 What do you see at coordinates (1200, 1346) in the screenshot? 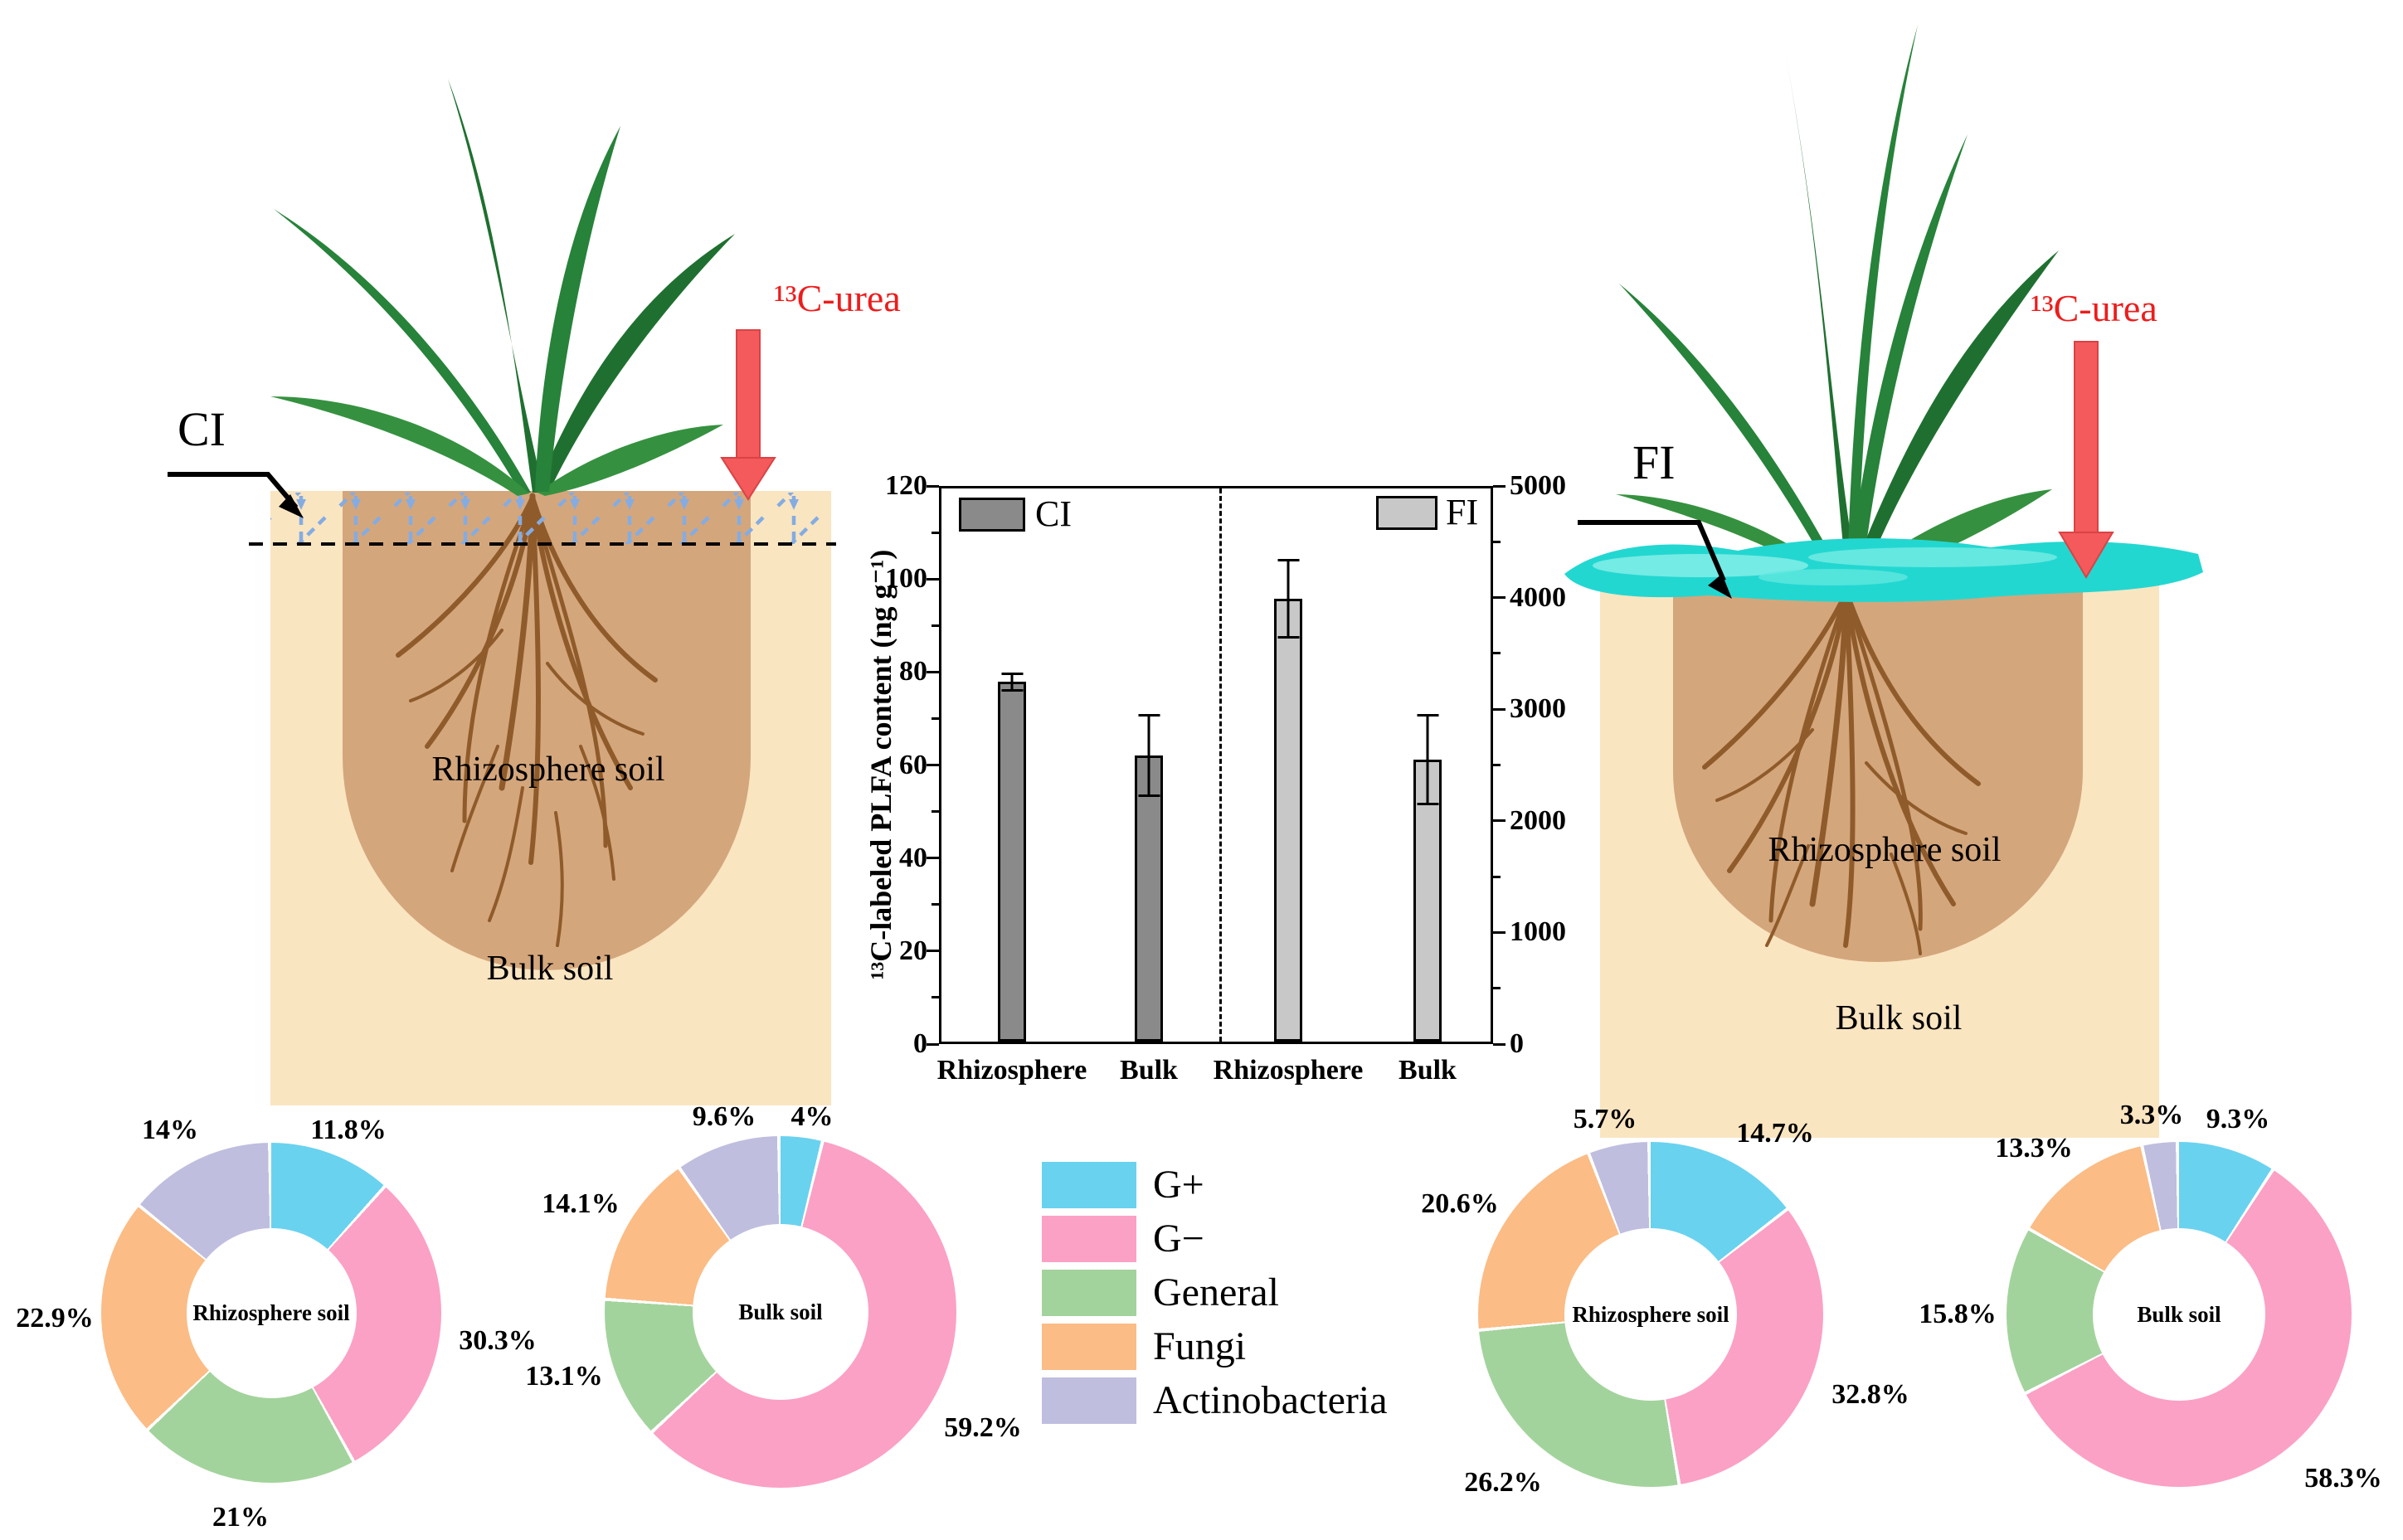
I see `legend-label-fungi: Fungi` at bounding box center [1200, 1346].